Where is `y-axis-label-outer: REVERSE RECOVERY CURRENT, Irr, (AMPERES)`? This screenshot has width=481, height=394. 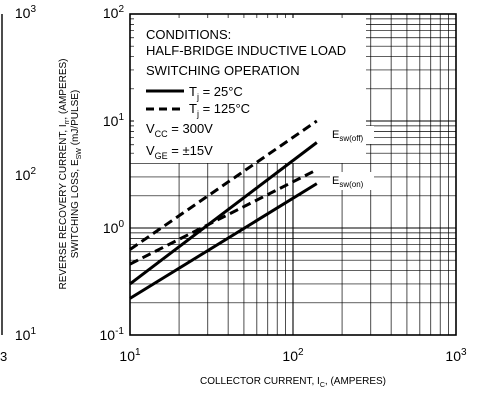 y-axis-label-outer: REVERSE RECOVERY CURRENT, Irr, (AMPERES) is located at coordinates (64, 173).